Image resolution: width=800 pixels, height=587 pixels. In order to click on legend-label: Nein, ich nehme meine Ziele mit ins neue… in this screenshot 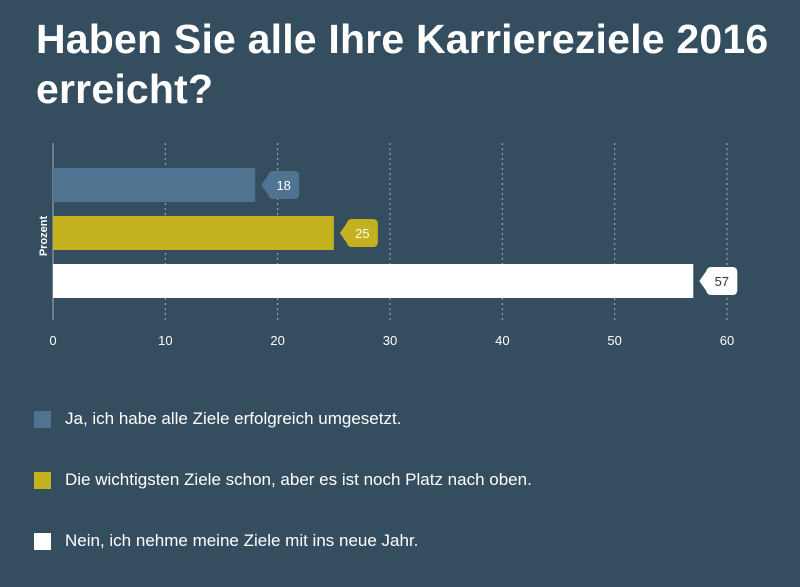, I will do `click(242, 540)`.